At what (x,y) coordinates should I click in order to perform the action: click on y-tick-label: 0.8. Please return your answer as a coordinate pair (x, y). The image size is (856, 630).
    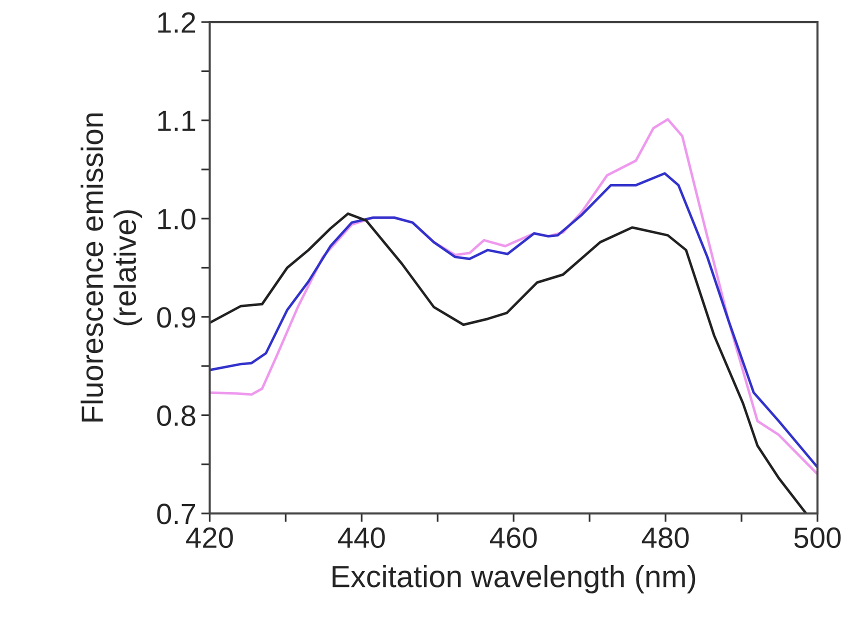
    Looking at the image, I should click on (176, 415).